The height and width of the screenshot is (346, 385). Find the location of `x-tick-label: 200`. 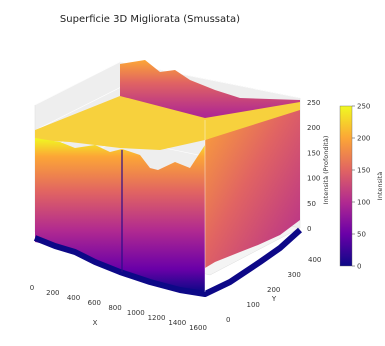

x-tick-label: 200 is located at coordinates (52, 293).